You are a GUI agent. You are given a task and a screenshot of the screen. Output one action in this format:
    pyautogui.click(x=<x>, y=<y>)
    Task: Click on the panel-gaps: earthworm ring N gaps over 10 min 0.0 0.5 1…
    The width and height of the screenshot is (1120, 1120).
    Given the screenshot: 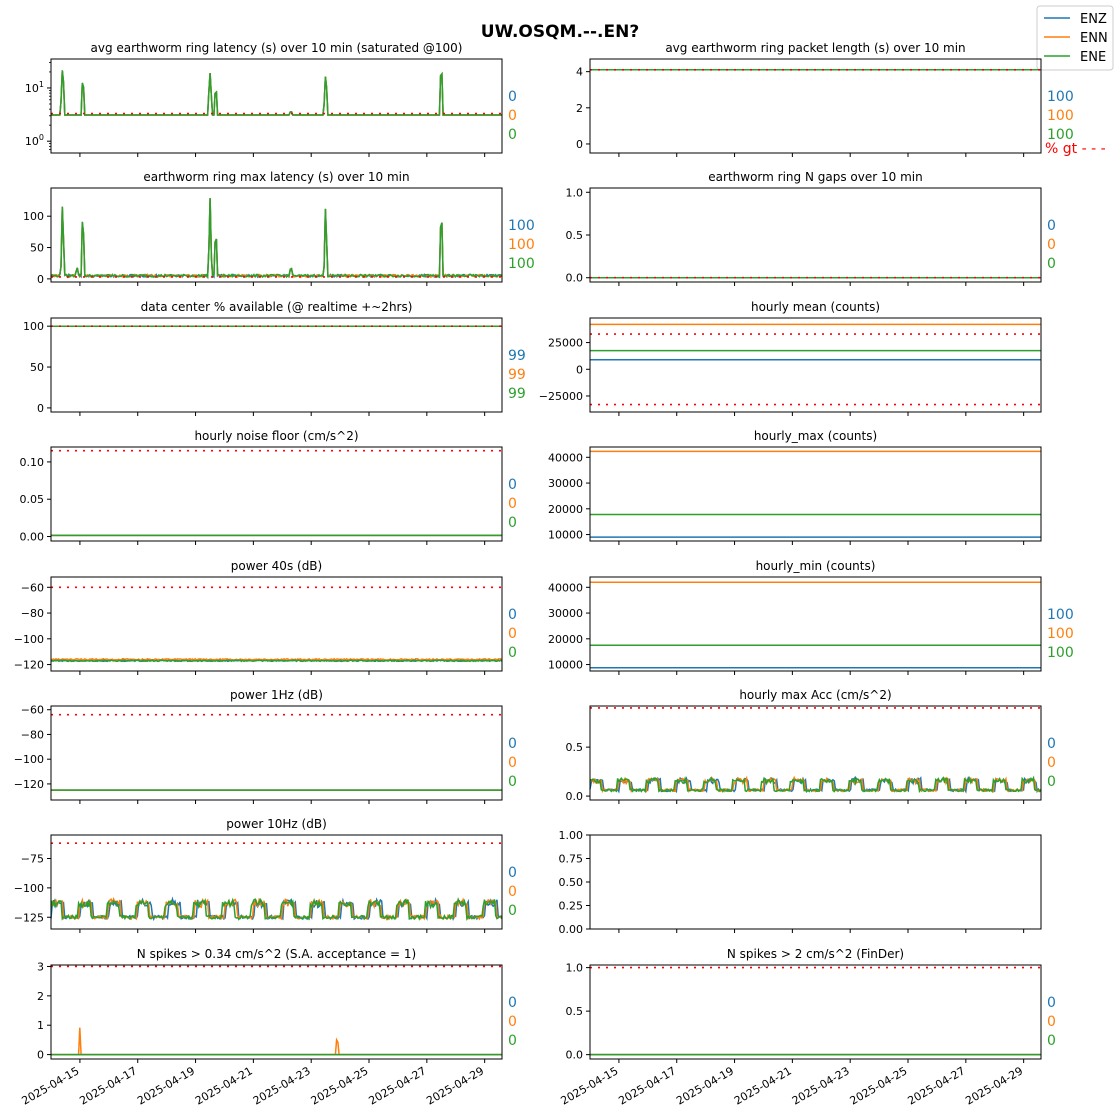 What is the action you would take?
    pyautogui.click(x=811, y=228)
    